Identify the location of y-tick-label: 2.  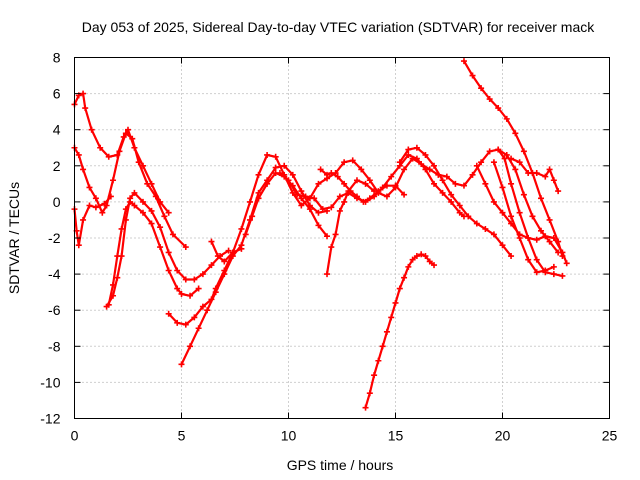
(57, 166).